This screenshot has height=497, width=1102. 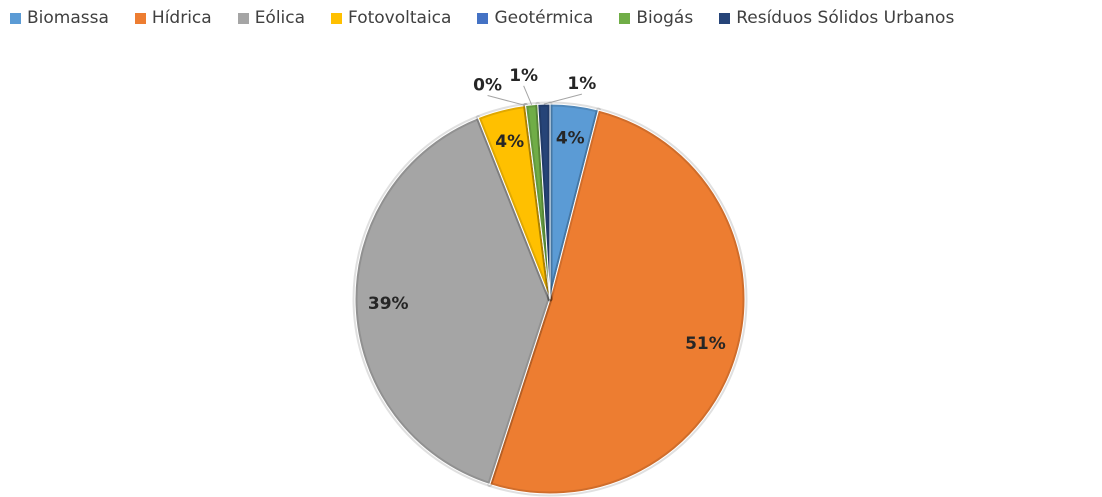 I want to click on legend-label: Hídrica, so click(x=181, y=18).